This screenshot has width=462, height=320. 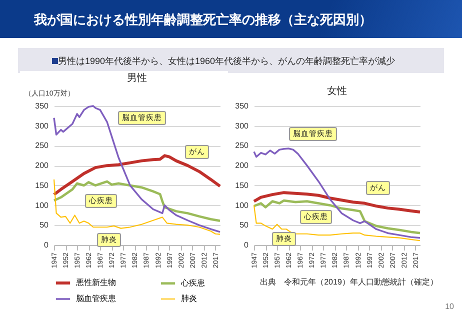 I want to click on chart-title: 女性, so click(x=337, y=91).